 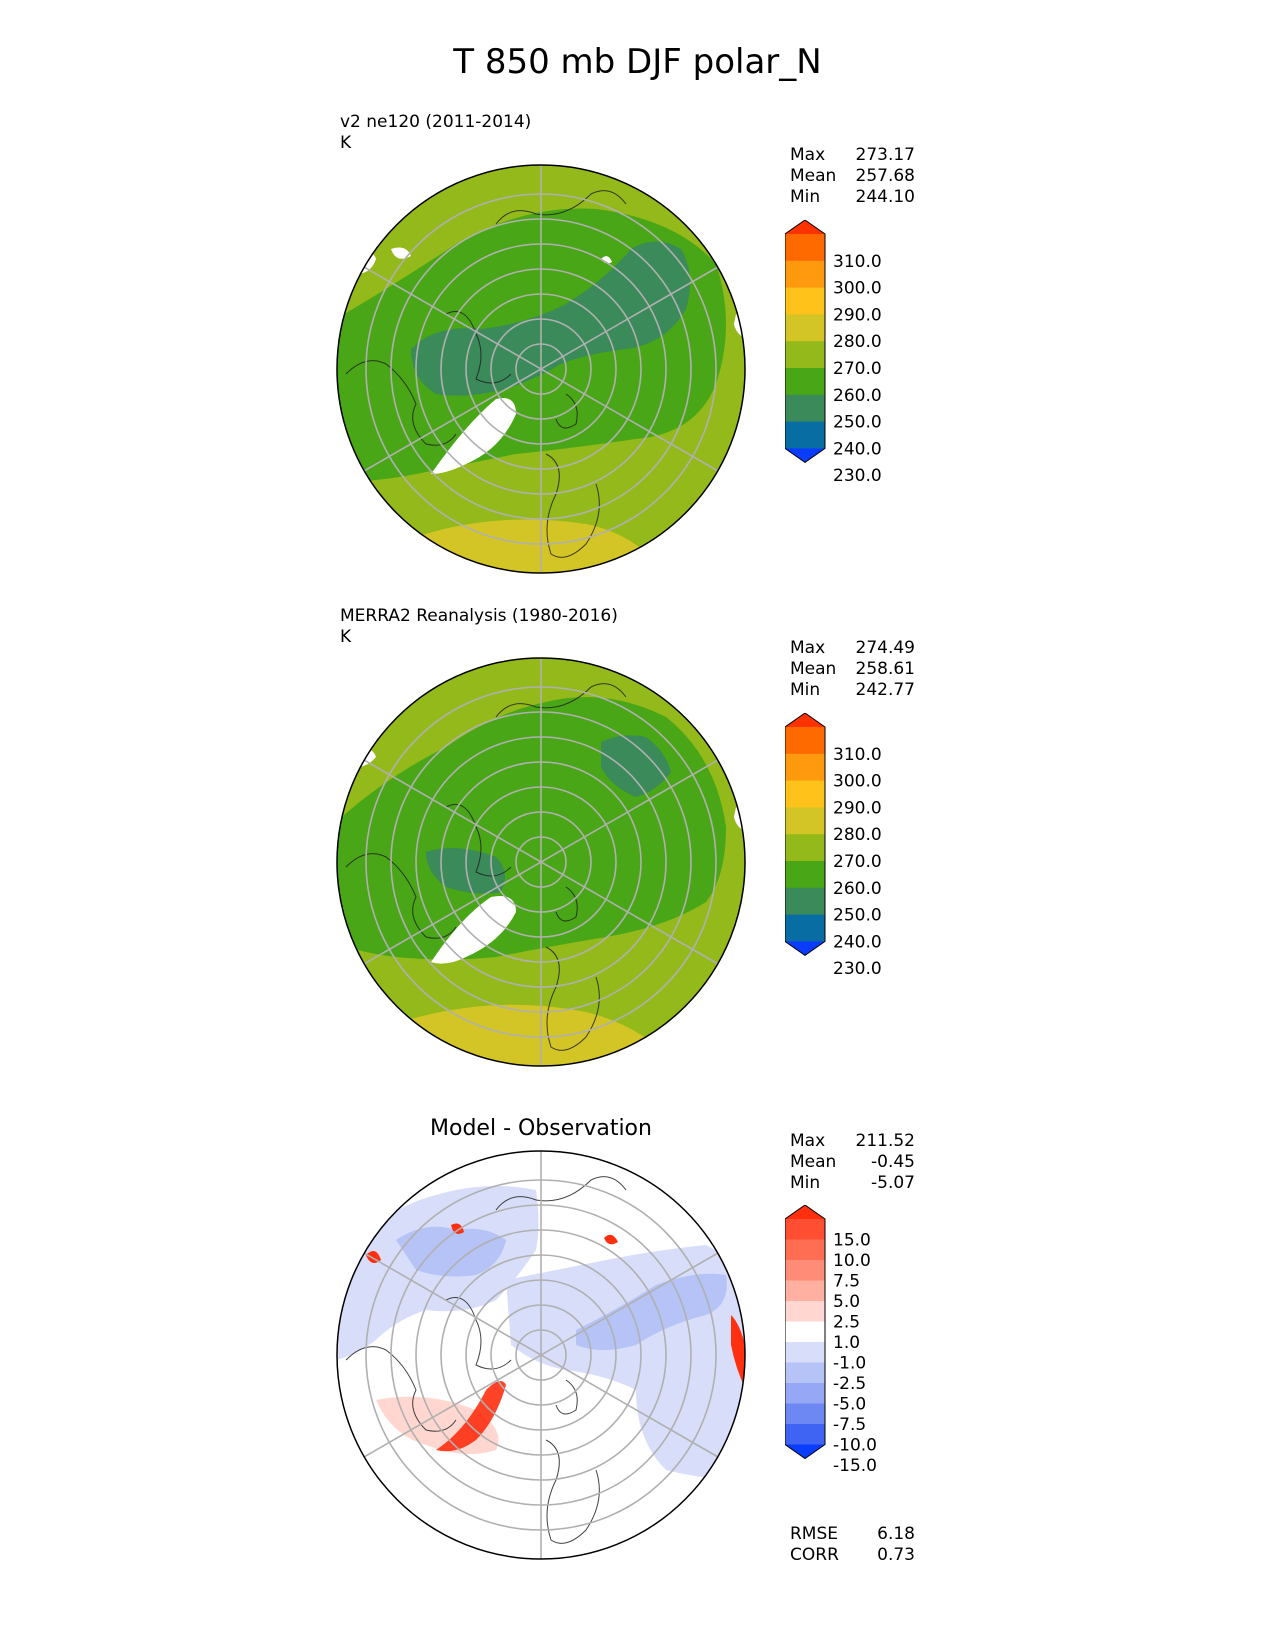 What do you see at coordinates (541, 1128) in the screenshot?
I see `panel3-title: Model - Observation` at bounding box center [541, 1128].